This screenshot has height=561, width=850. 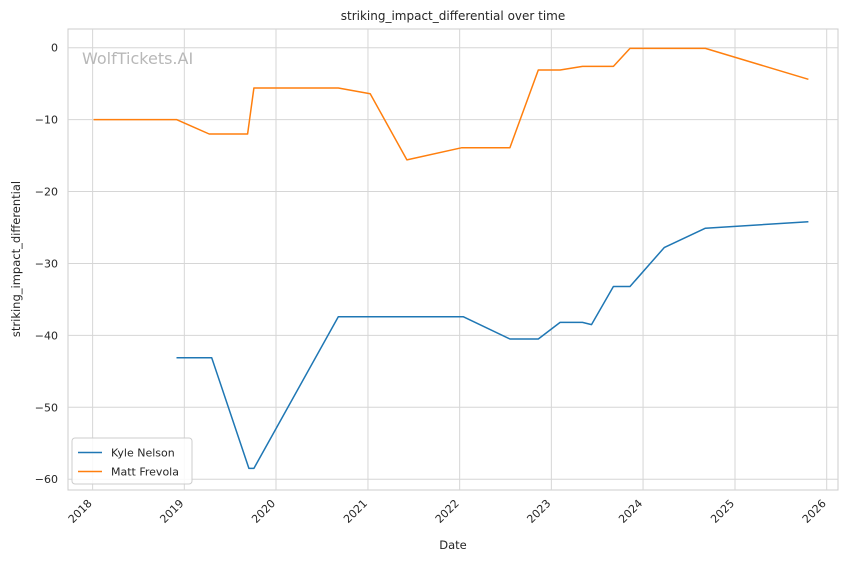 I want to click on y-tick-label: −20, so click(x=46, y=192).